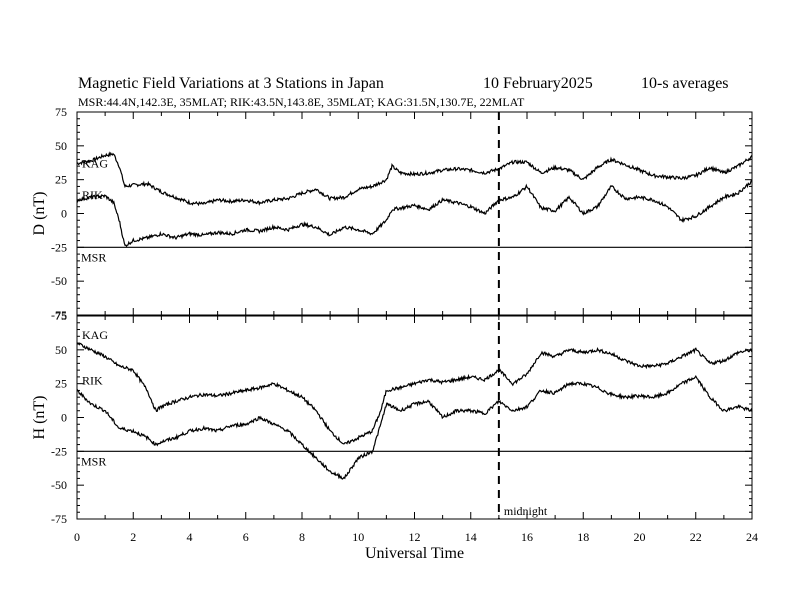 The height and width of the screenshot is (612, 792). What do you see at coordinates (64, 418) in the screenshot?
I see `panel-h-ytick-label: 0` at bounding box center [64, 418].